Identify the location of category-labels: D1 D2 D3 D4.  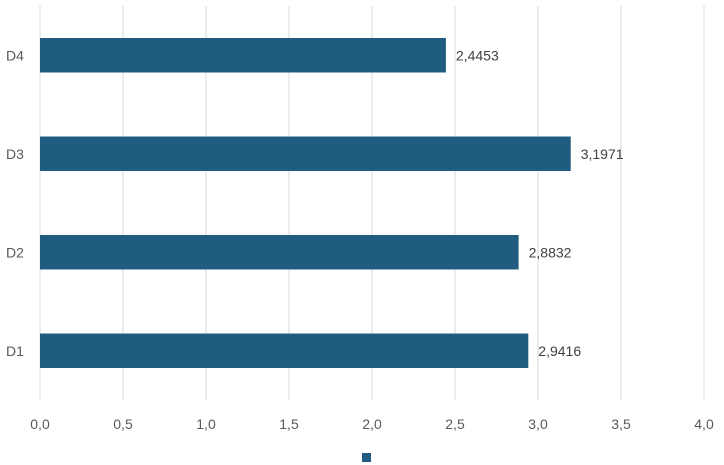
(15, 203).